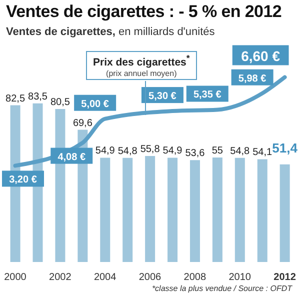 This screenshot has height=300, width=300. I want to click on annotation: (prix annuel moyen), so click(141, 73).